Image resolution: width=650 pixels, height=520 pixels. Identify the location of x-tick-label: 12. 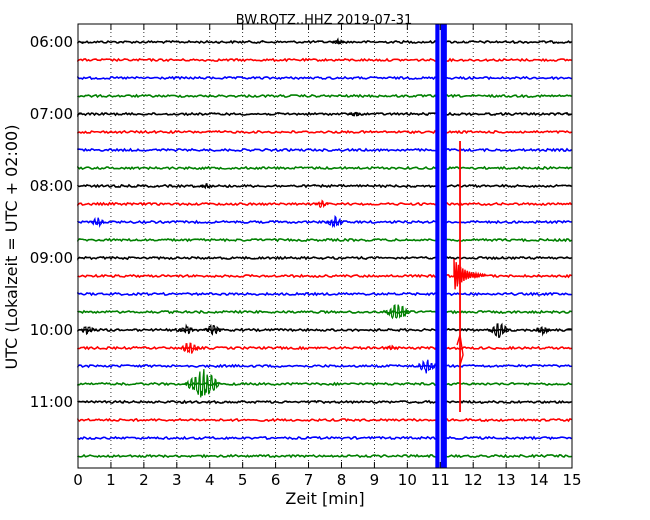
(473, 480).